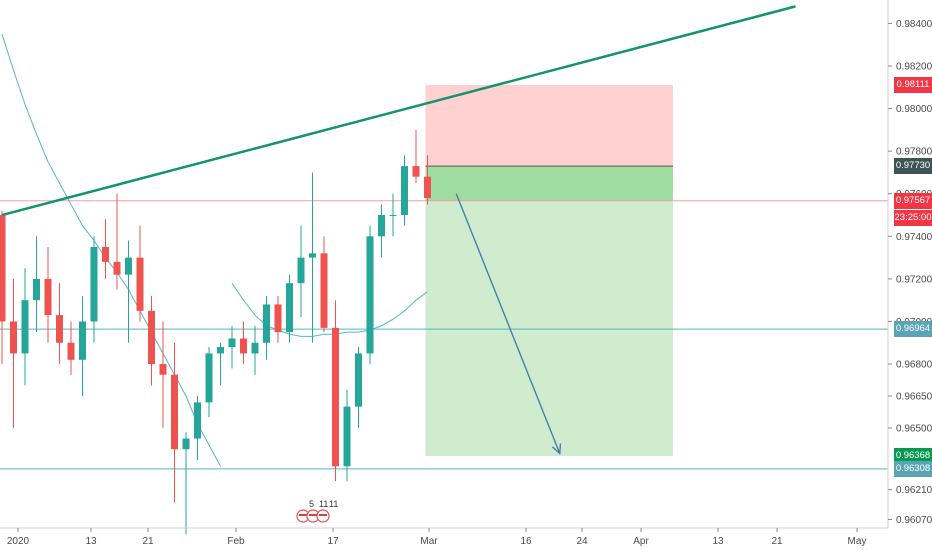 The height and width of the screenshot is (550, 932). I want to click on price-tick-label: 0.96500, so click(914, 428).